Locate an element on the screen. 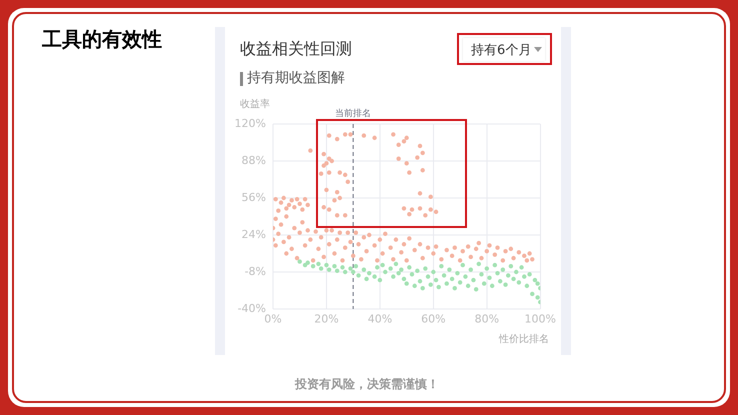 The height and width of the screenshot is (415, 738). chart-subtitle: 收益相关性回测 is located at coordinates (296, 49).